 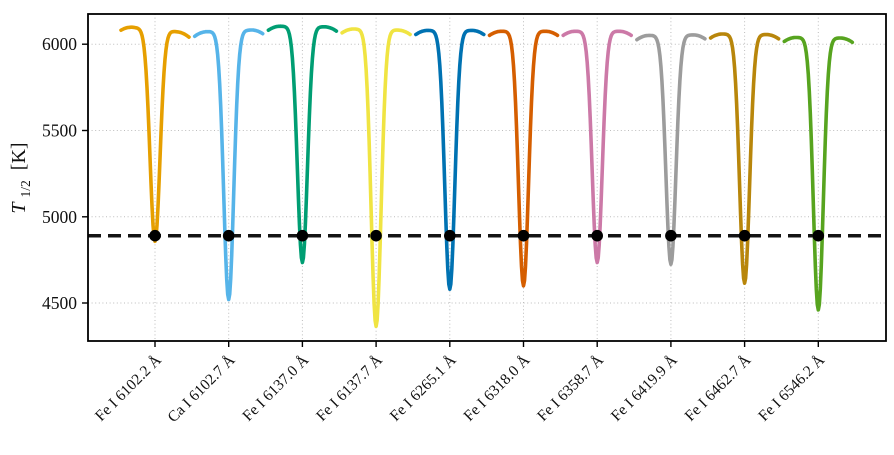 I want to click on curve-ca-i-6102.7, so click(x=228, y=165).